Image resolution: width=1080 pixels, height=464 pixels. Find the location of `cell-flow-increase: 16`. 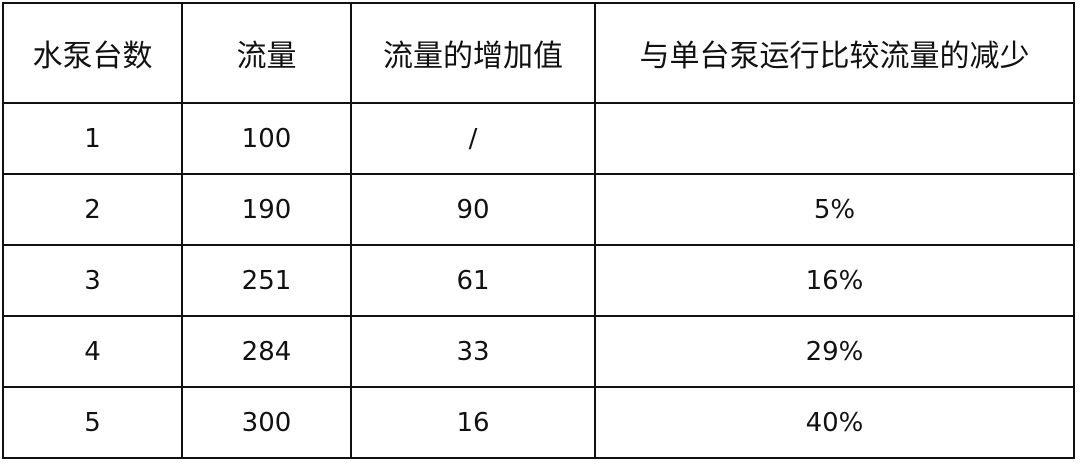

cell-flow-increase: 16 is located at coordinates (473, 422).